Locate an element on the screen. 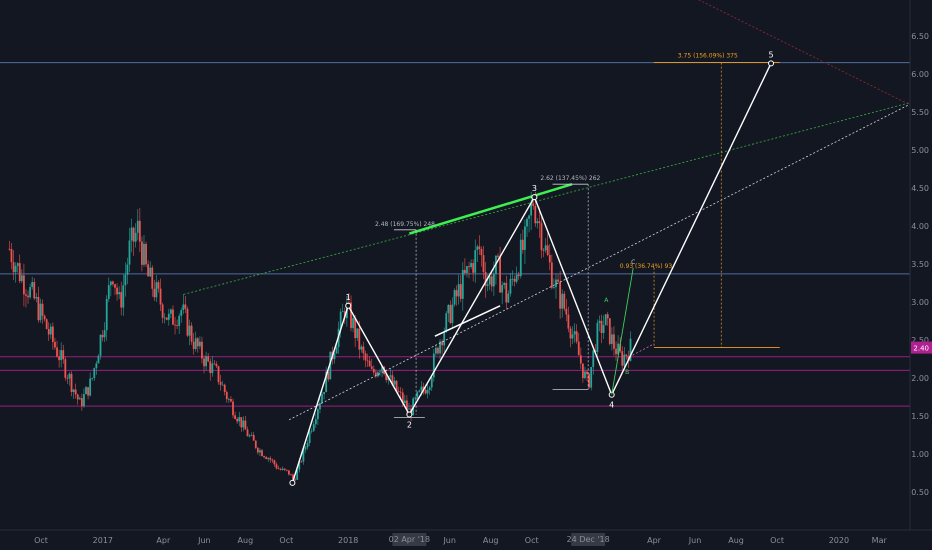 The height and width of the screenshot is (550, 932). measure-2-label: 2.62 (137.45%) 262 is located at coordinates (570, 178).